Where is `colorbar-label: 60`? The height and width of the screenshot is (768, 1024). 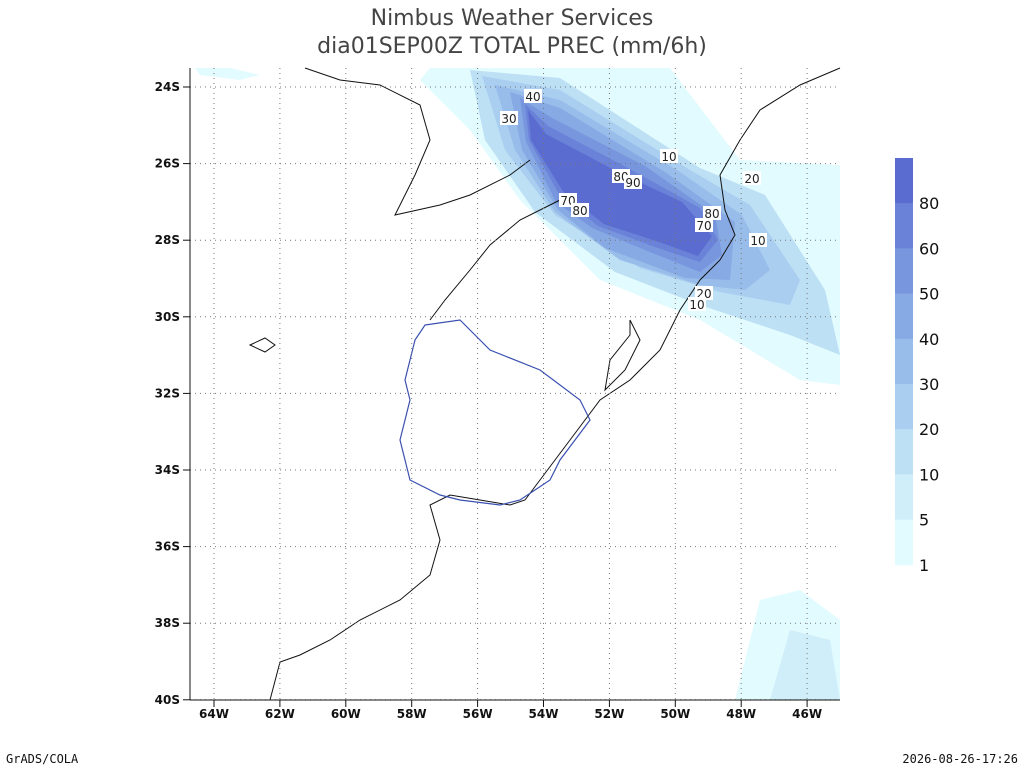
colorbar-label: 60 is located at coordinates (929, 248).